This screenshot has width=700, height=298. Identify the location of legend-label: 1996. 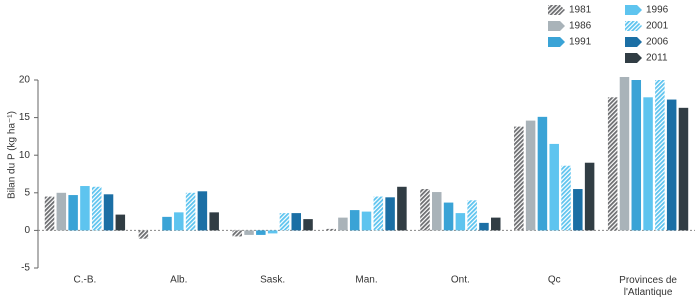
(657, 10).